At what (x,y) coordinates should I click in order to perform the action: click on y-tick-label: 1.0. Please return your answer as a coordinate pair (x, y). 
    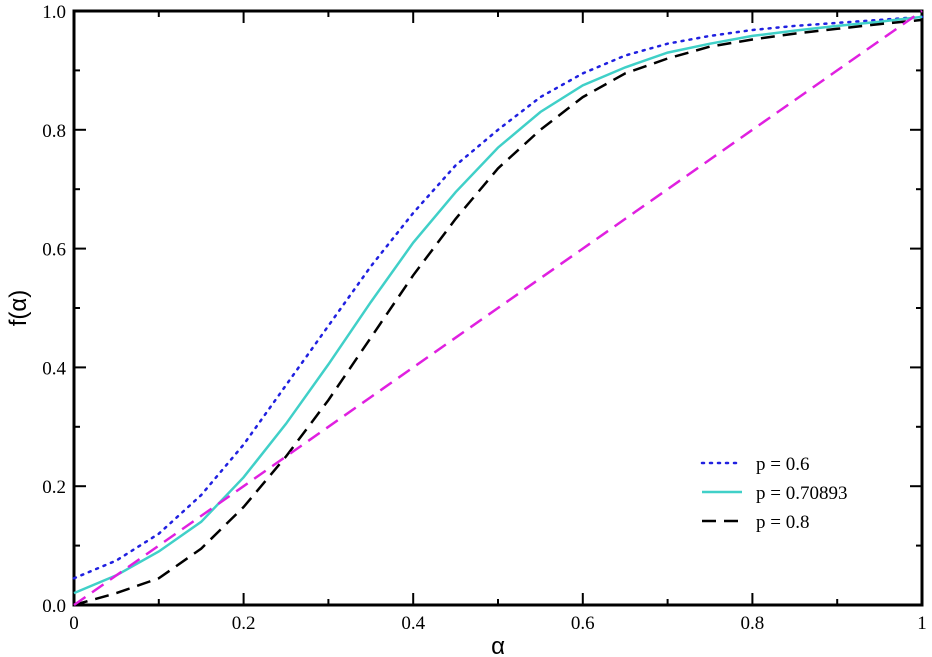
    Looking at the image, I should click on (54, 12).